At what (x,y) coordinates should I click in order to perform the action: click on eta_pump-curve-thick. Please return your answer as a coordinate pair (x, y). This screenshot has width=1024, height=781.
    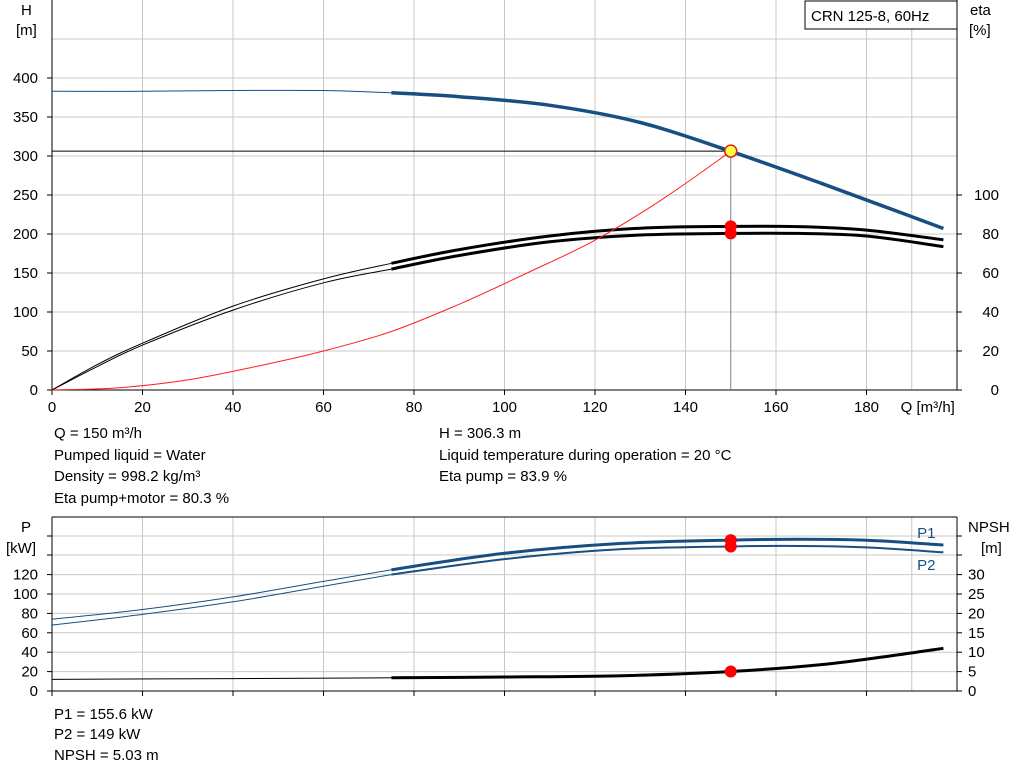
    Looking at the image, I should click on (667, 244).